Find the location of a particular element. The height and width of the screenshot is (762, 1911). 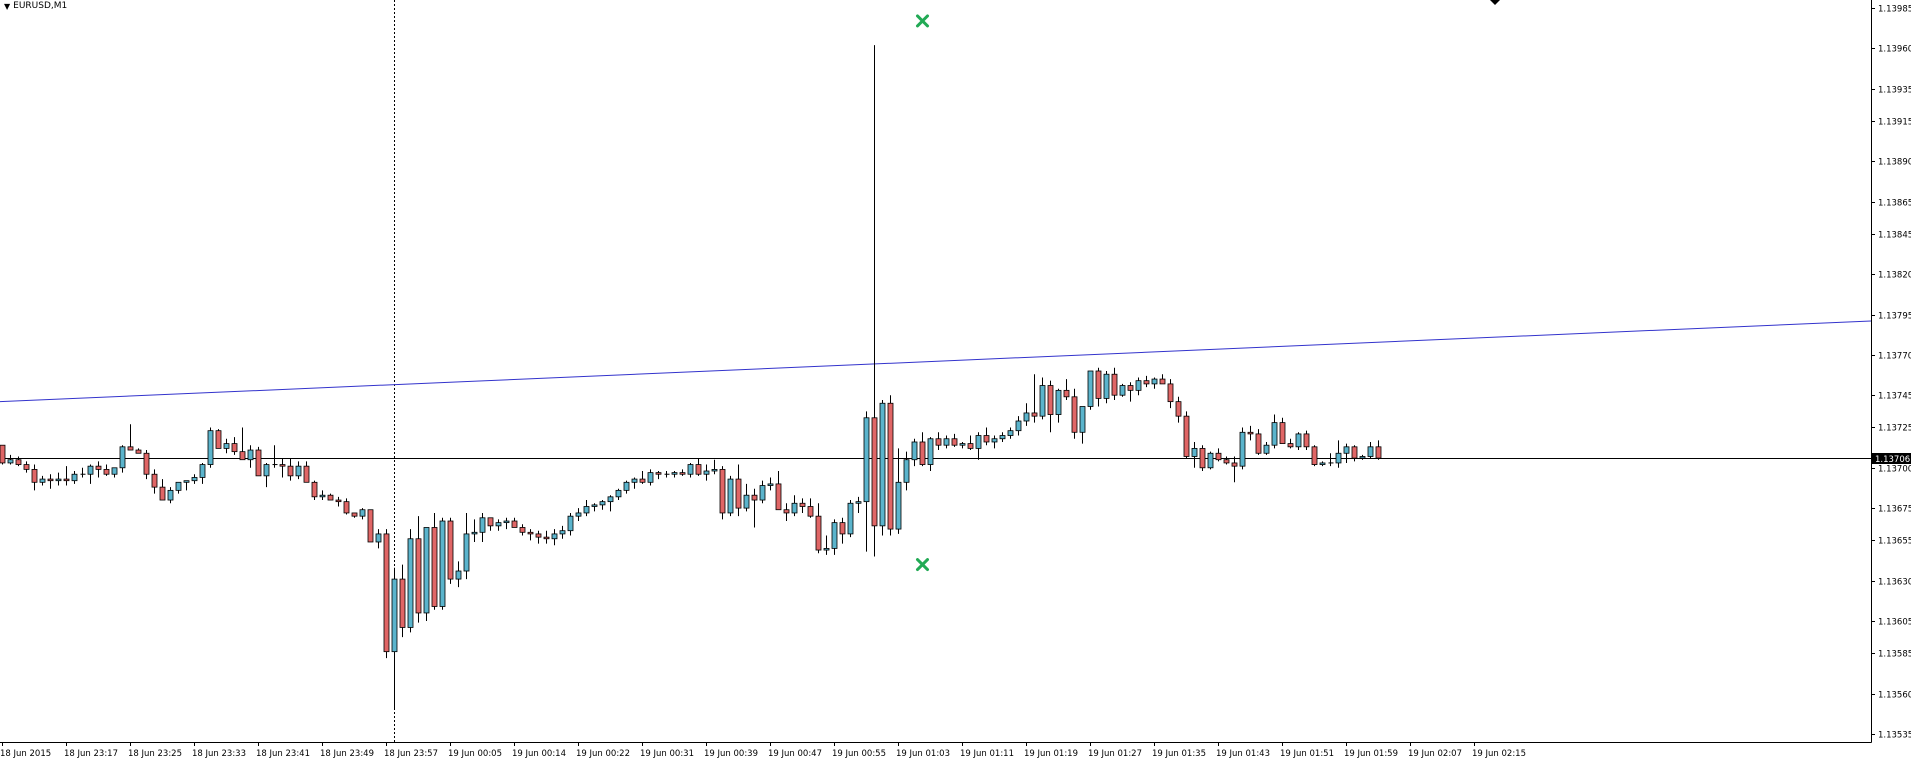

y-tick-label: 1.13700 is located at coordinates (1894, 470).